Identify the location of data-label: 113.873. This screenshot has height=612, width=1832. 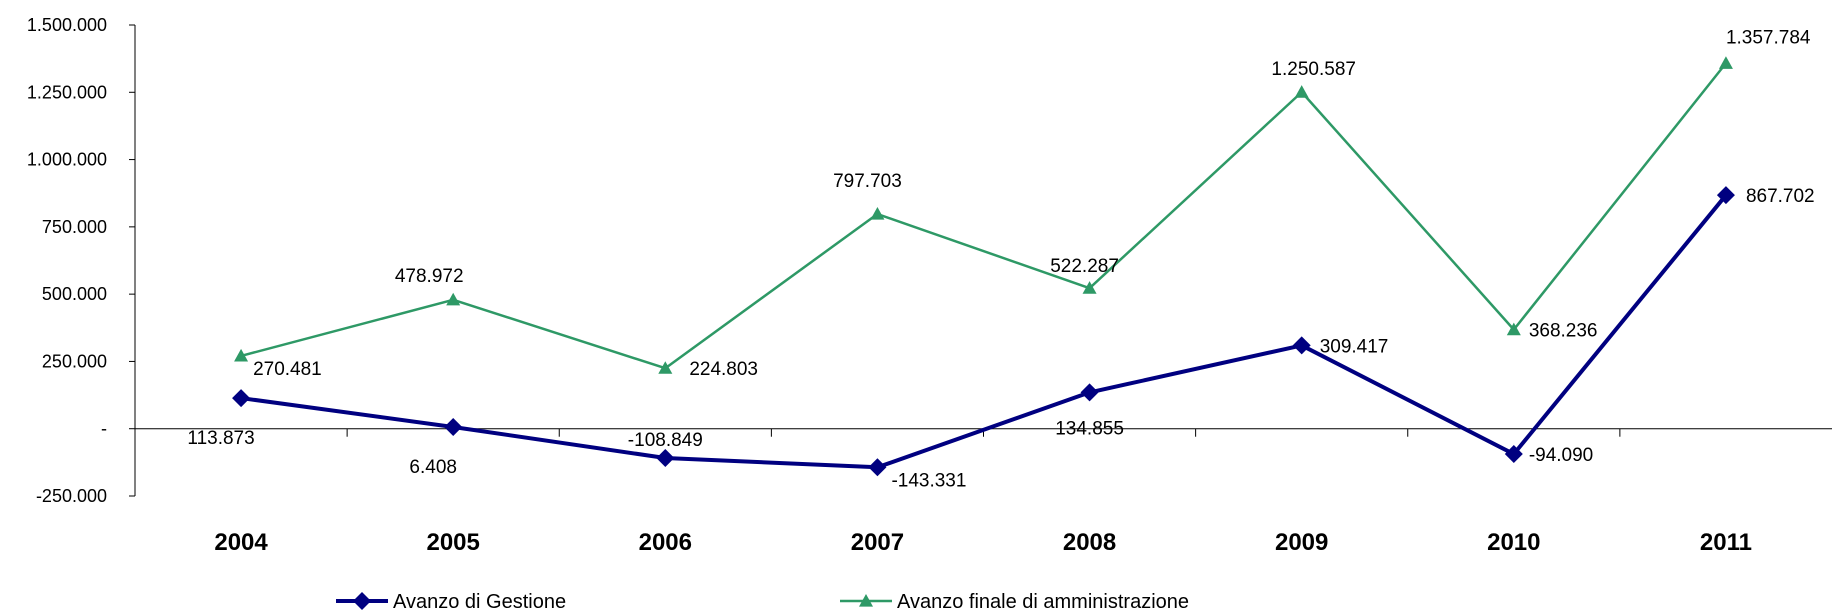
(220, 438).